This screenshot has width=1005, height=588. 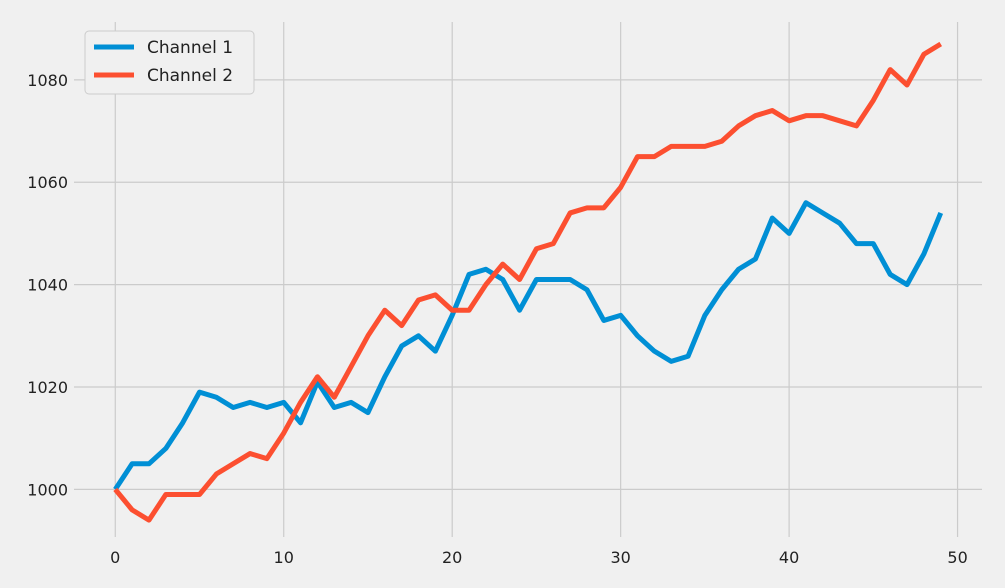 I want to click on legend-label-channel-1: Channel 1, so click(x=190, y=48).